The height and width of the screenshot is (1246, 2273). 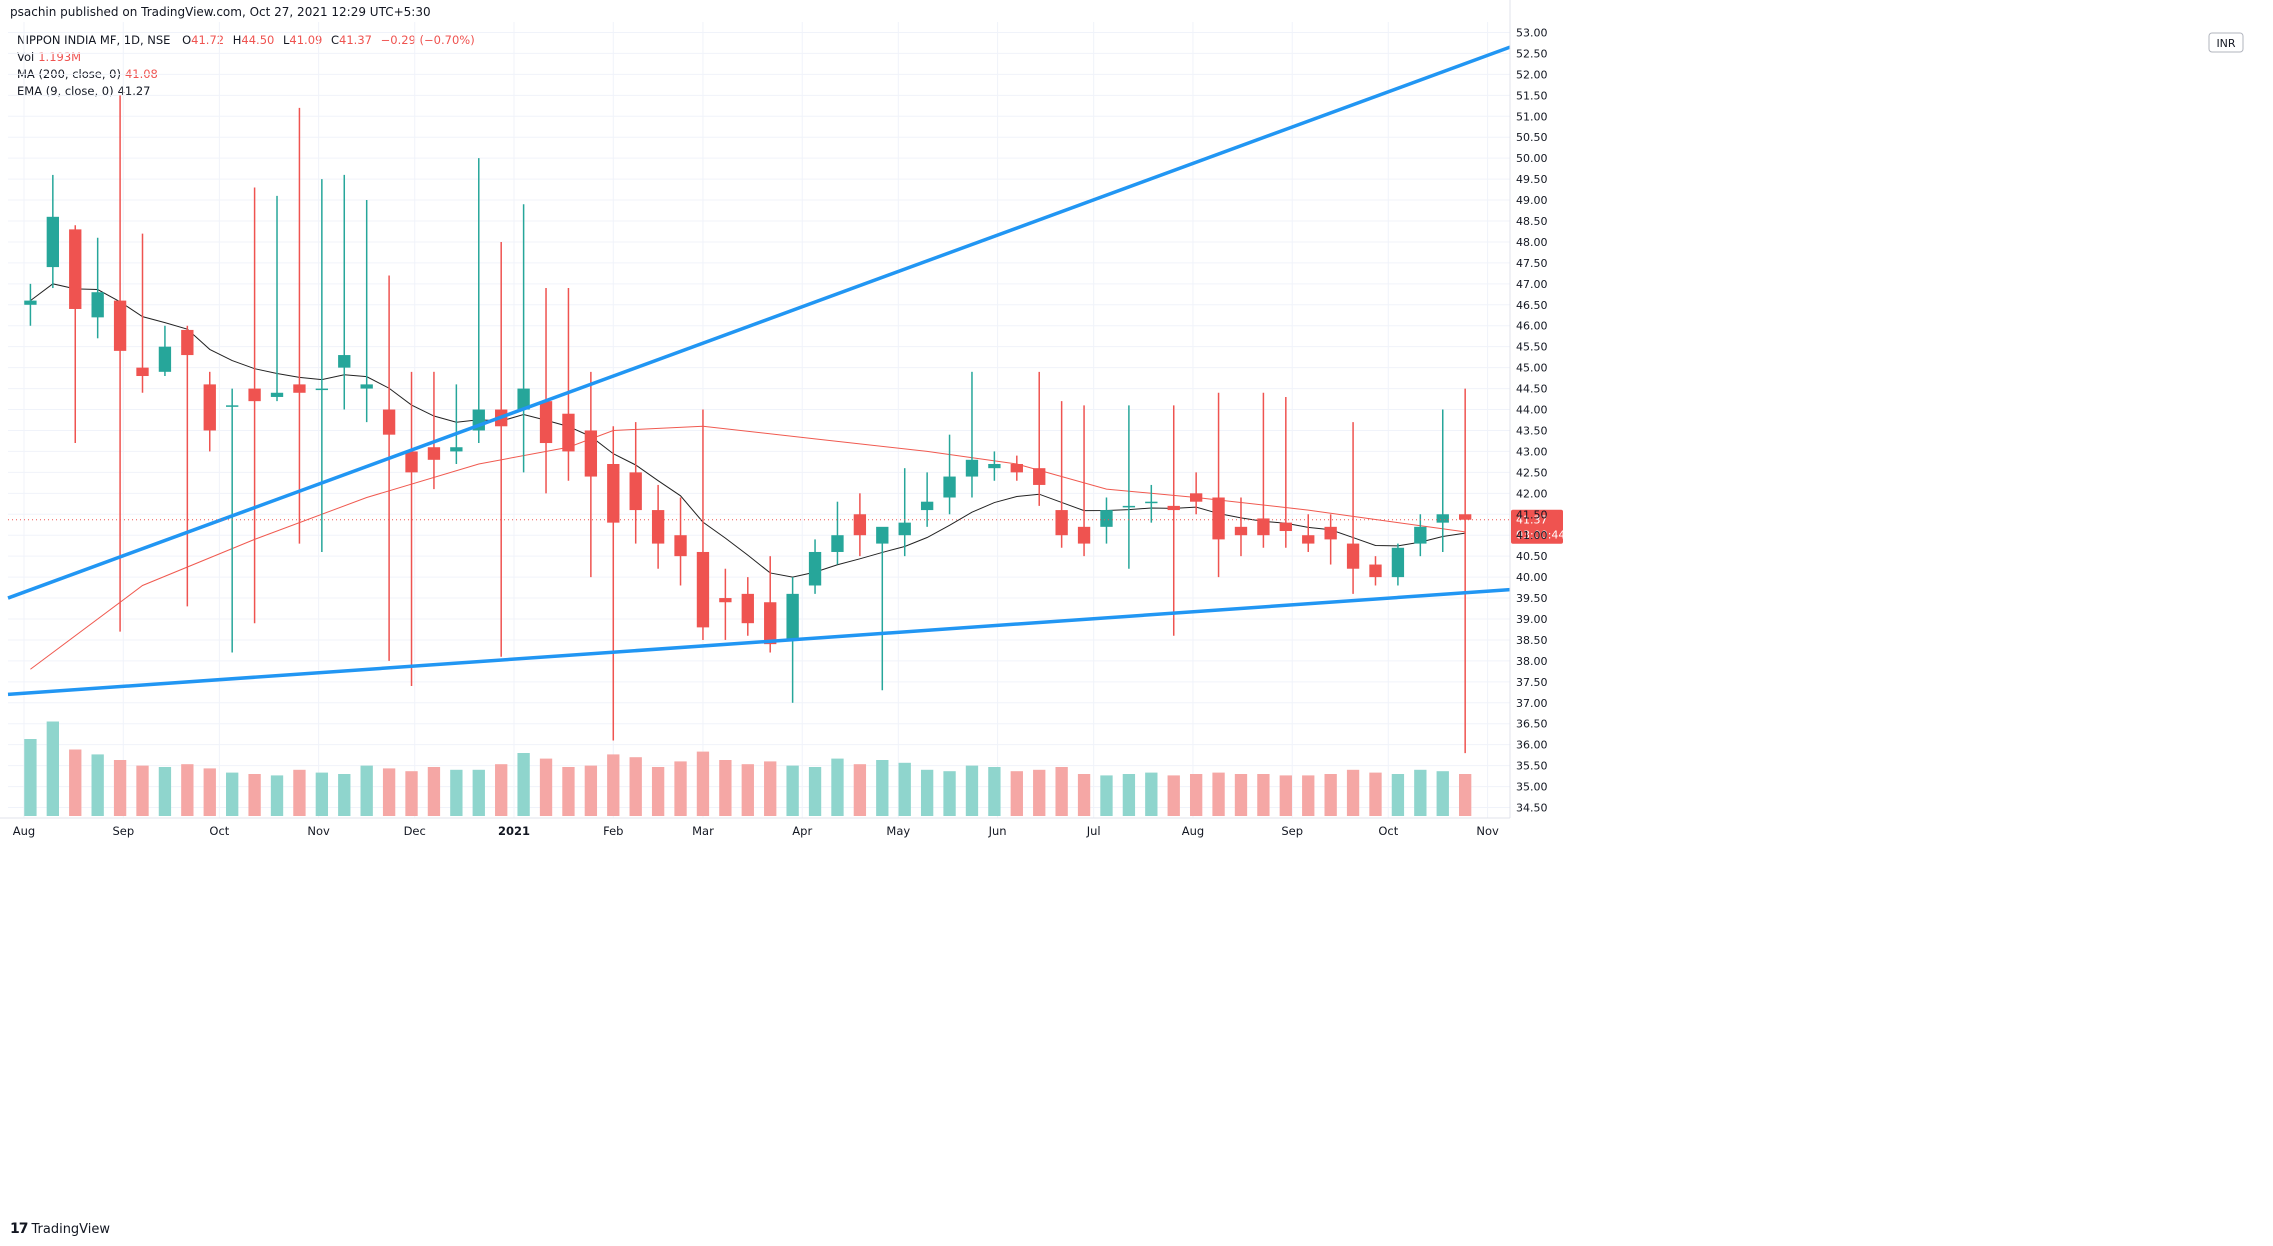 I want to click on price-tick-label: 47.50, so click(x=1532, y=263).